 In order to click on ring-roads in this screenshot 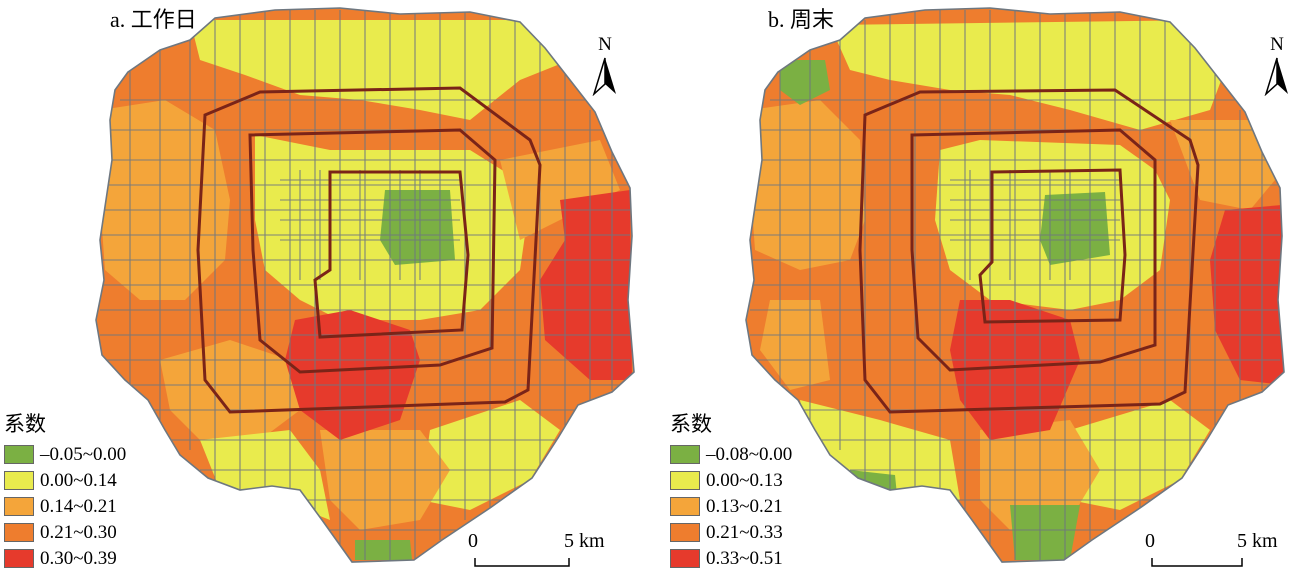, I will do `click(1029, 251)`.